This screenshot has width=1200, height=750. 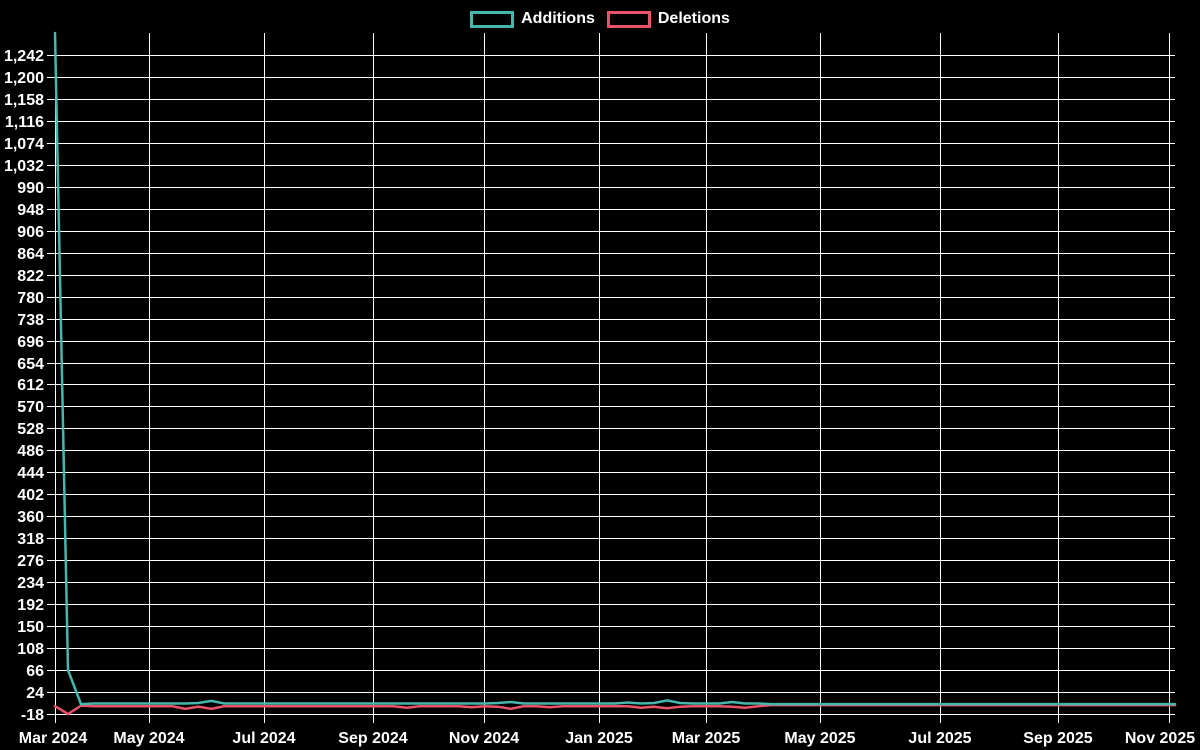 What do you see at coordinates (30, 451) in the screenshot?
I see `svg-text: 486` at bounding box center [30, 451].